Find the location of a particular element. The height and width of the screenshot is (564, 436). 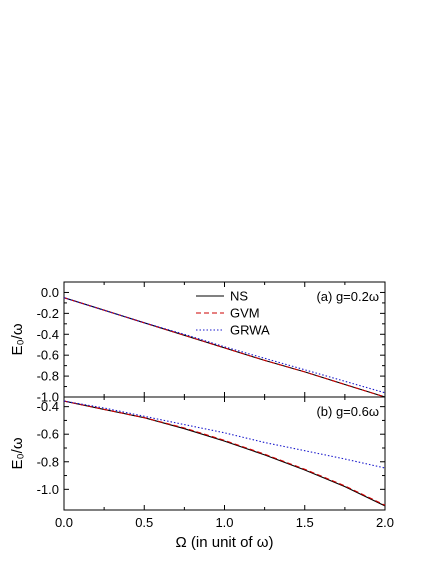

x-tick-label: 0.5 is located at coordinates (144, 522).